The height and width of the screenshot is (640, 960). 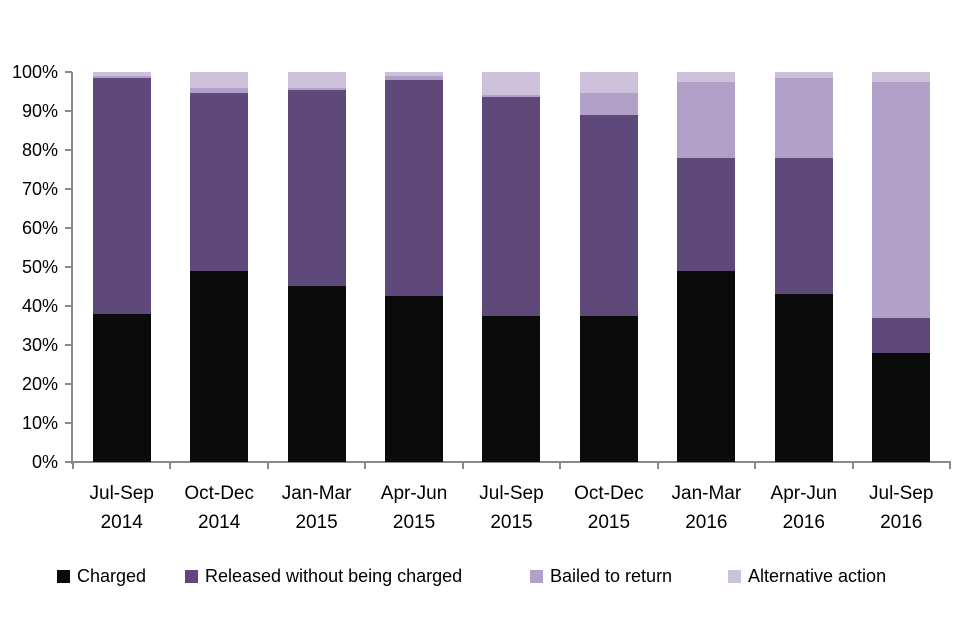 I want to click on bar-segment-5-charged, so click(x=511, y=388).